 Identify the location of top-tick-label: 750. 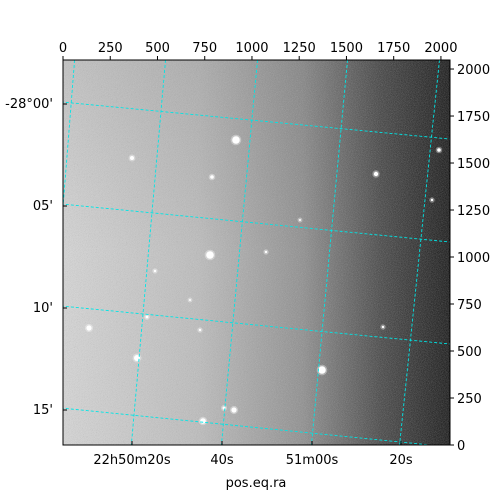
(204, 48).